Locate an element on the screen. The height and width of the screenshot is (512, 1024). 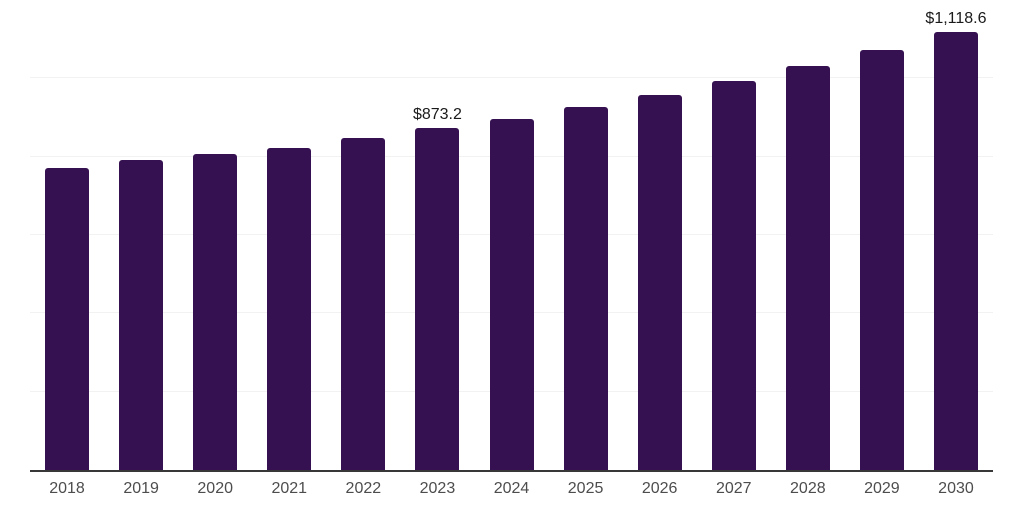
bar-2029 is located at coordinates (881, 260).